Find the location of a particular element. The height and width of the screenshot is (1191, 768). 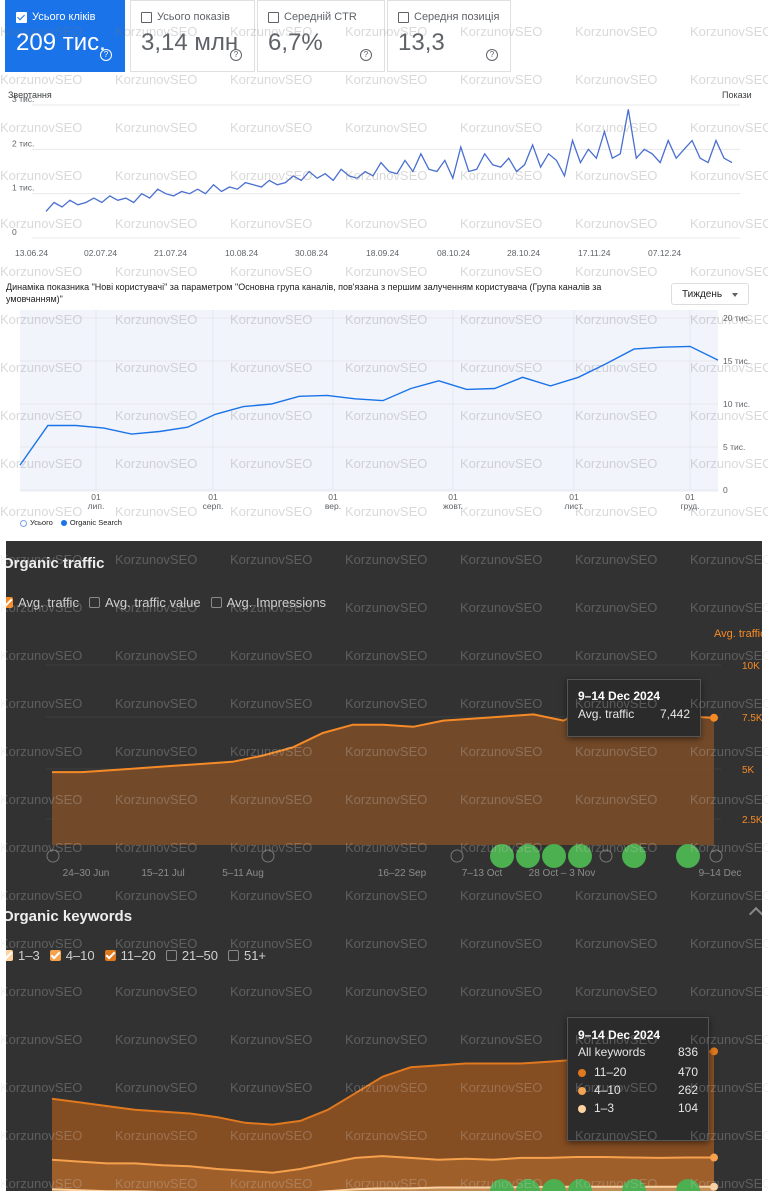

option-pos-21-50: 21–50 is located at coordinates (191, 955).